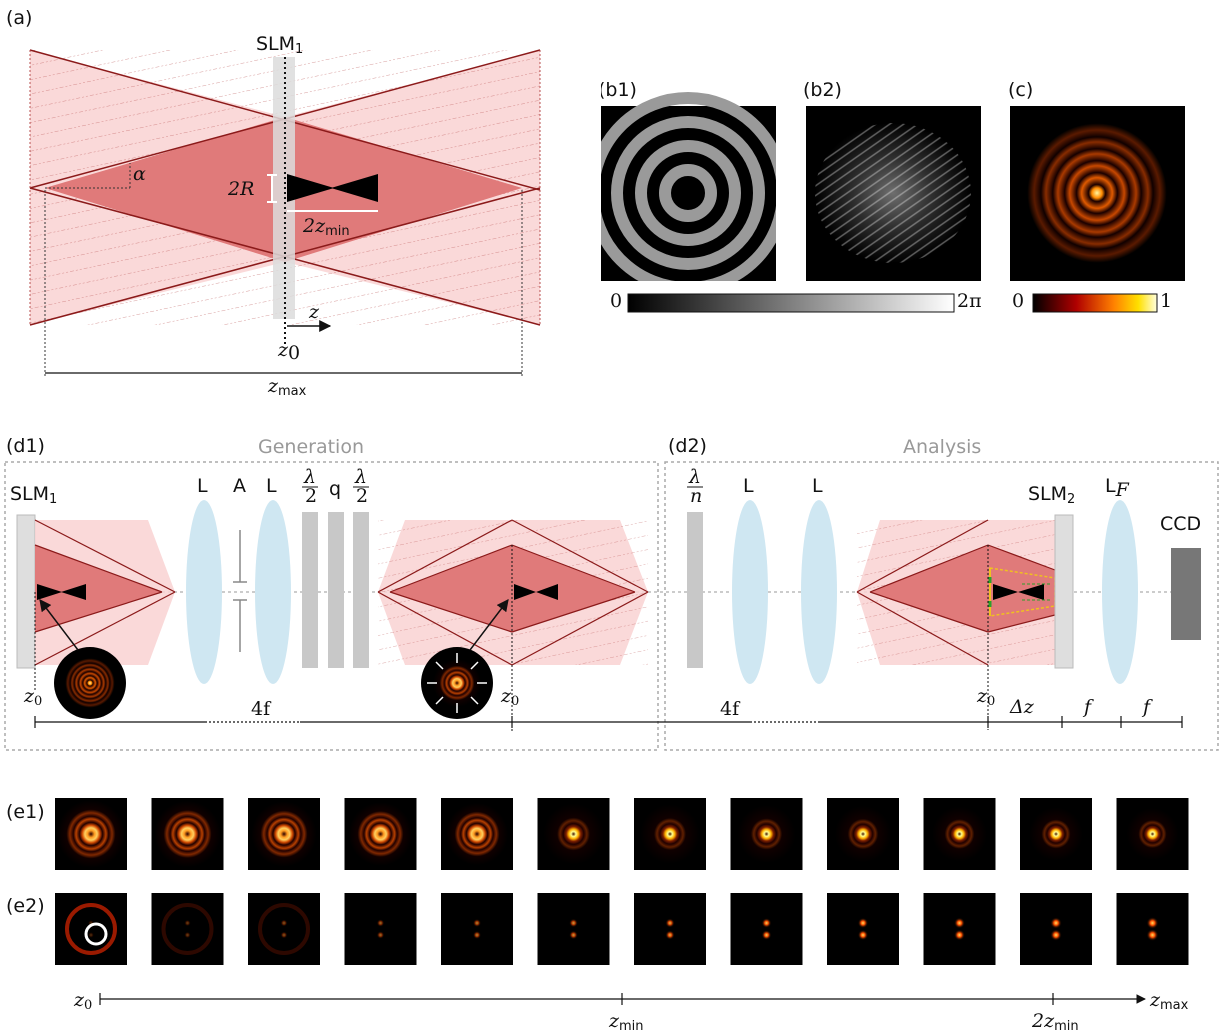  I want to click on lens3-label: L, so click(748, 486).